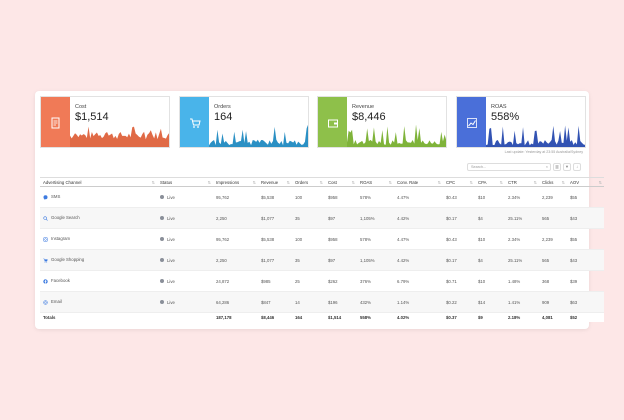 This screenshot has height=420, width=624. I want to click on table-cell: $0.71, so click(459, 281).